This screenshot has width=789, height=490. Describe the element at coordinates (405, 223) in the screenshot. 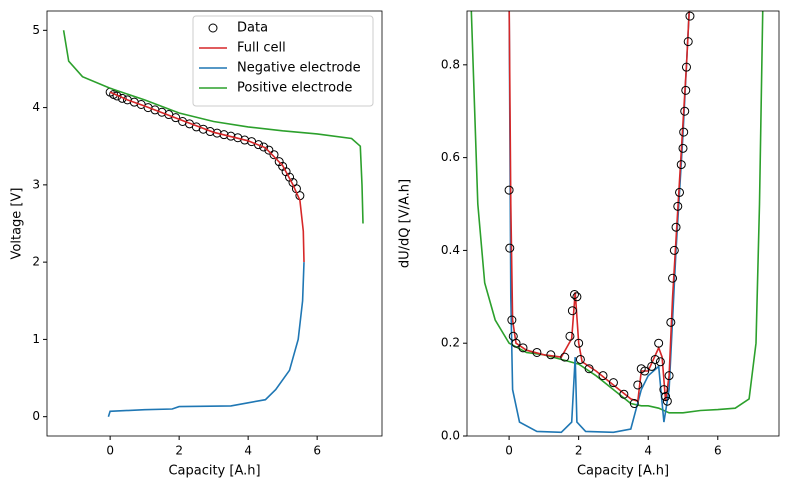

I see `y-axis-label: dU/dQ [V/A.h]` at that location.